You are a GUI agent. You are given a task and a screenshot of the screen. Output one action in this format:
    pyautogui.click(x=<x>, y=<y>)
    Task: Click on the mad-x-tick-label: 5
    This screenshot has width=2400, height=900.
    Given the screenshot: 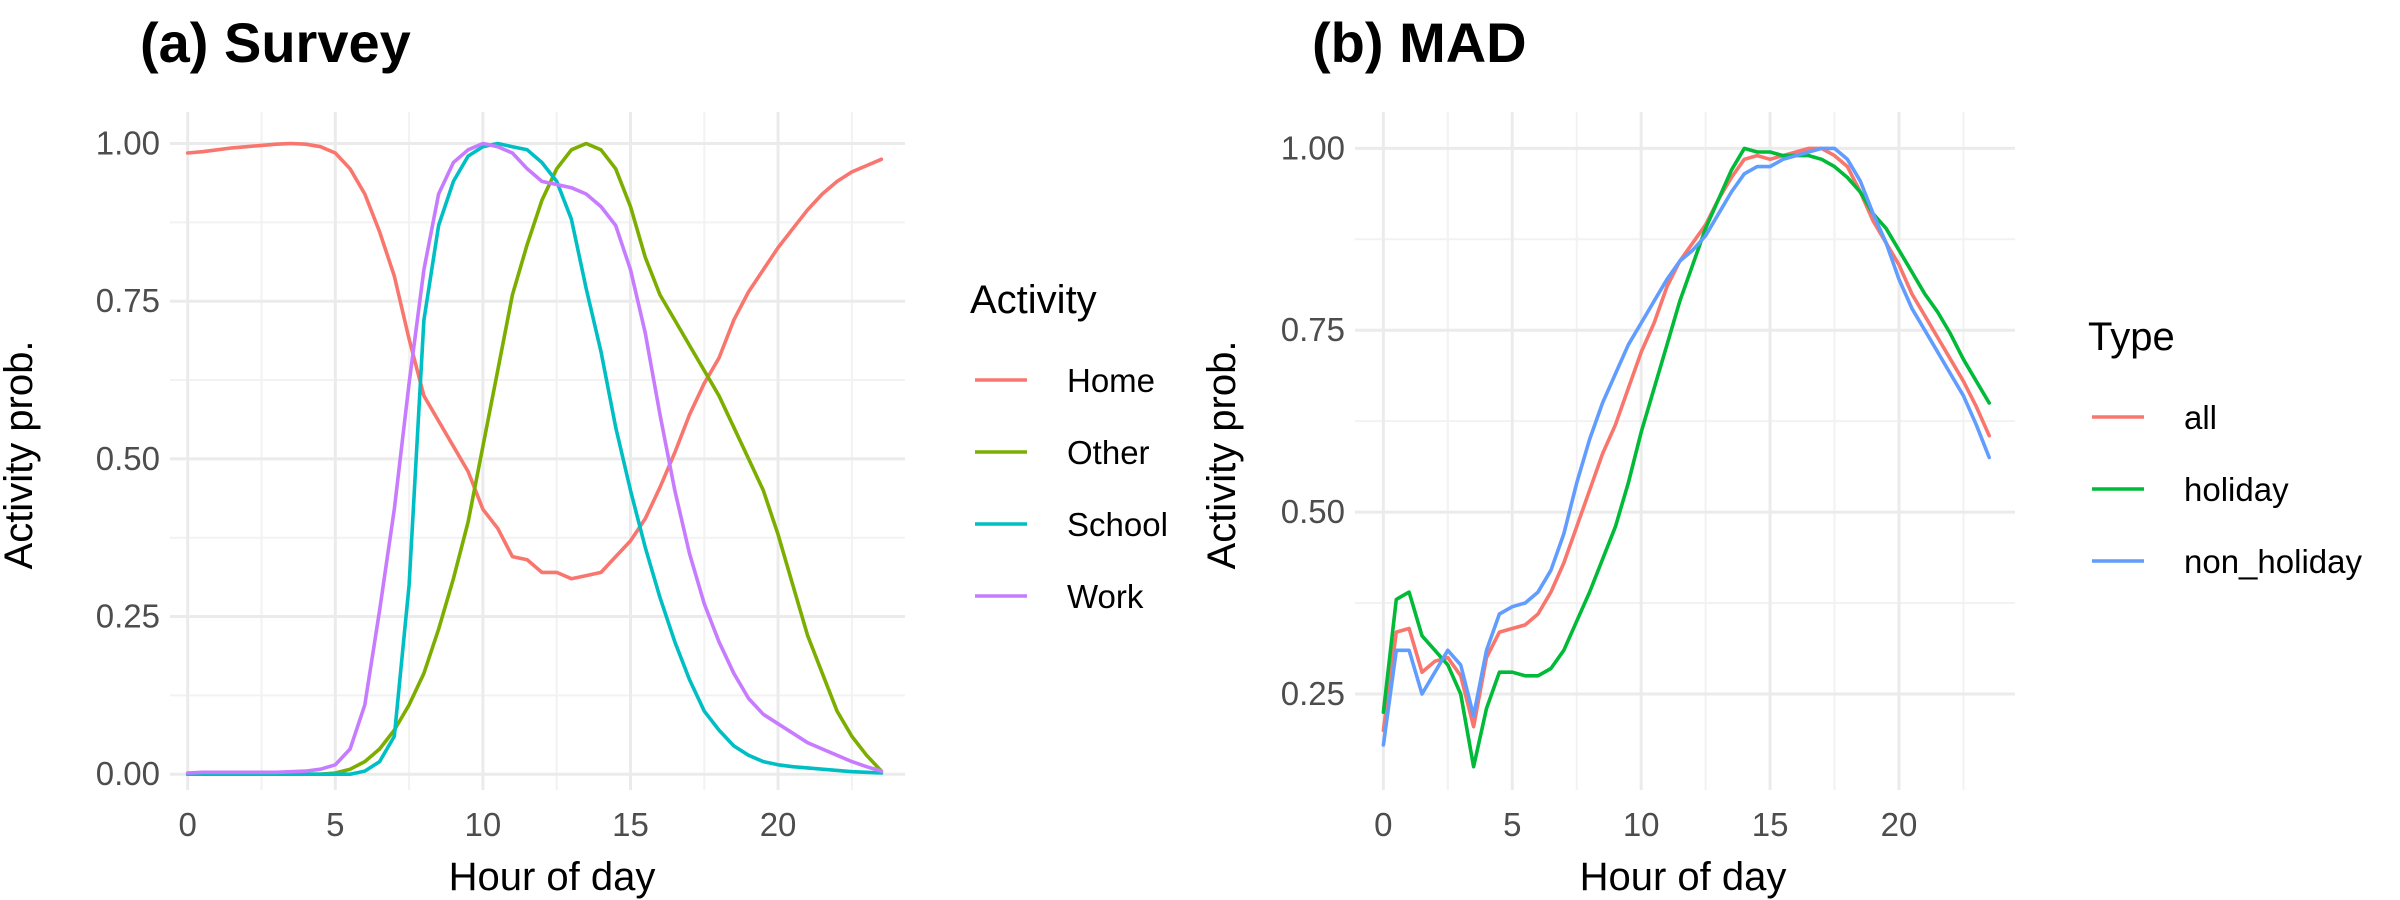 What is the action you would take?
    pyautogui.click(x=1512, y=824)
    